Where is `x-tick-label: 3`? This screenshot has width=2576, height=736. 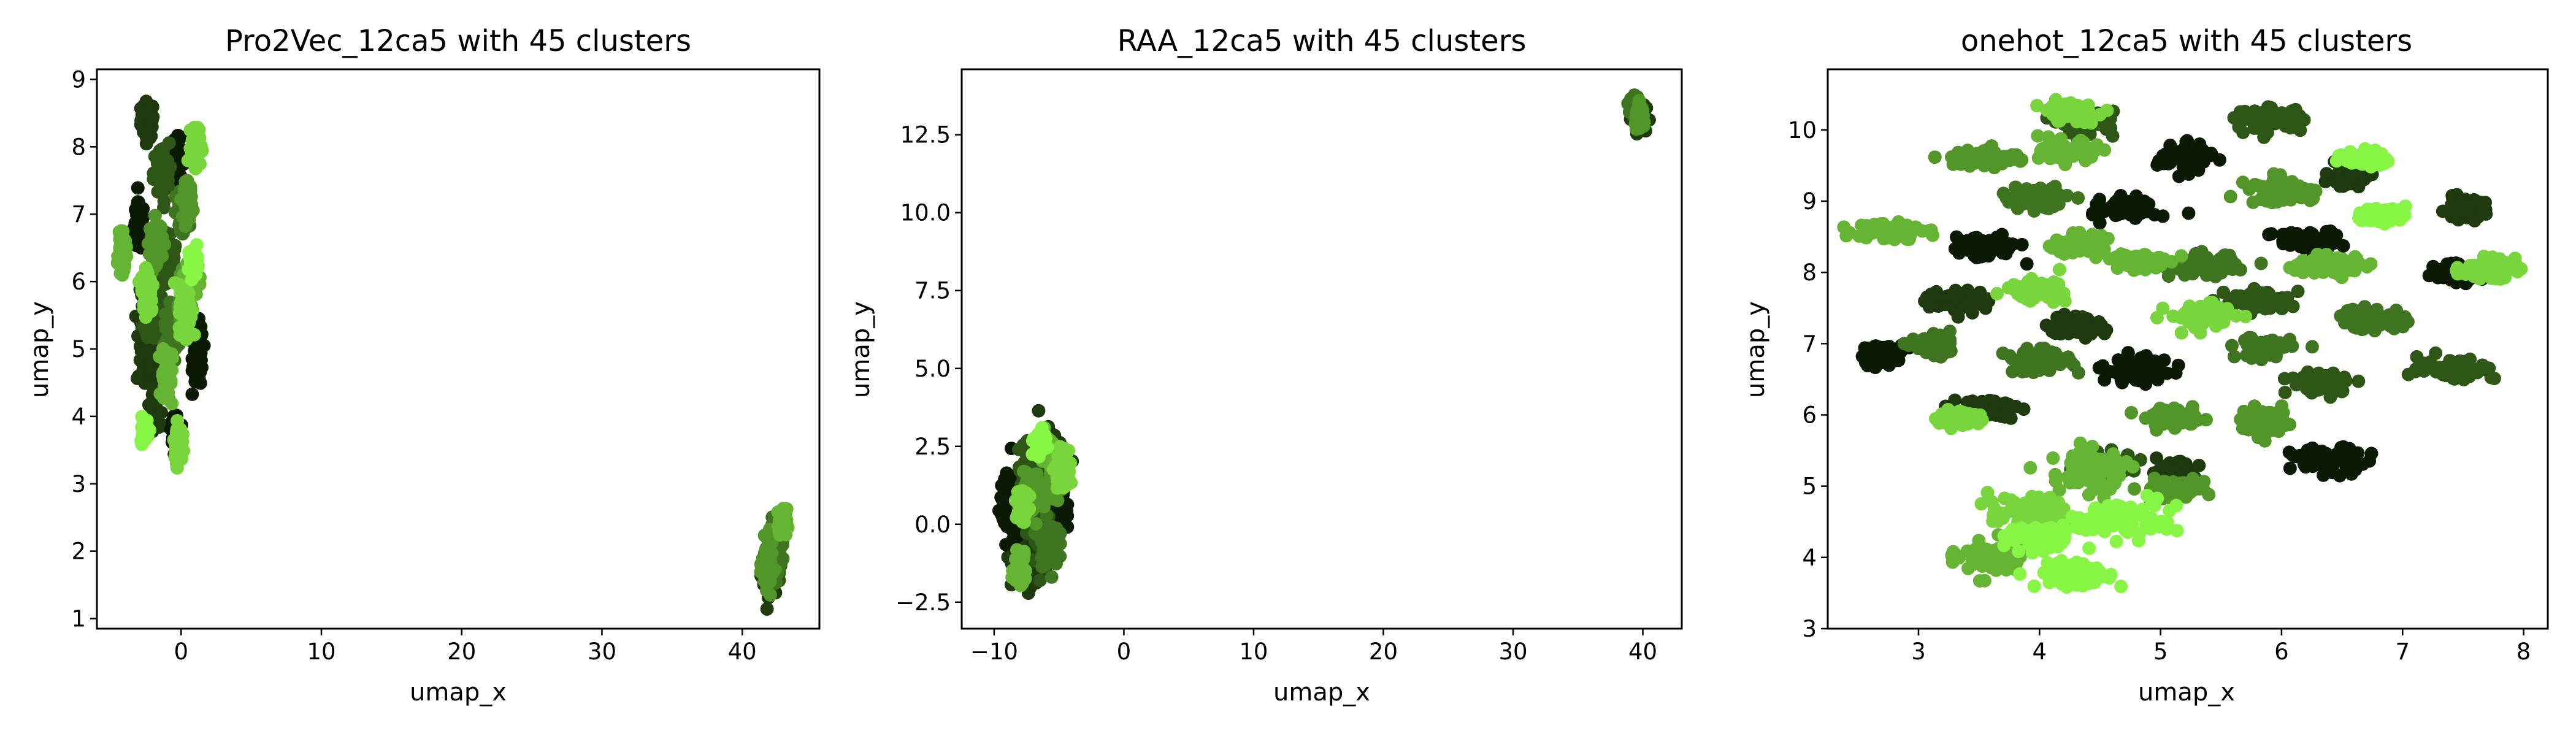
x-tick-label: 3 is located at coordinates (1918, 651).